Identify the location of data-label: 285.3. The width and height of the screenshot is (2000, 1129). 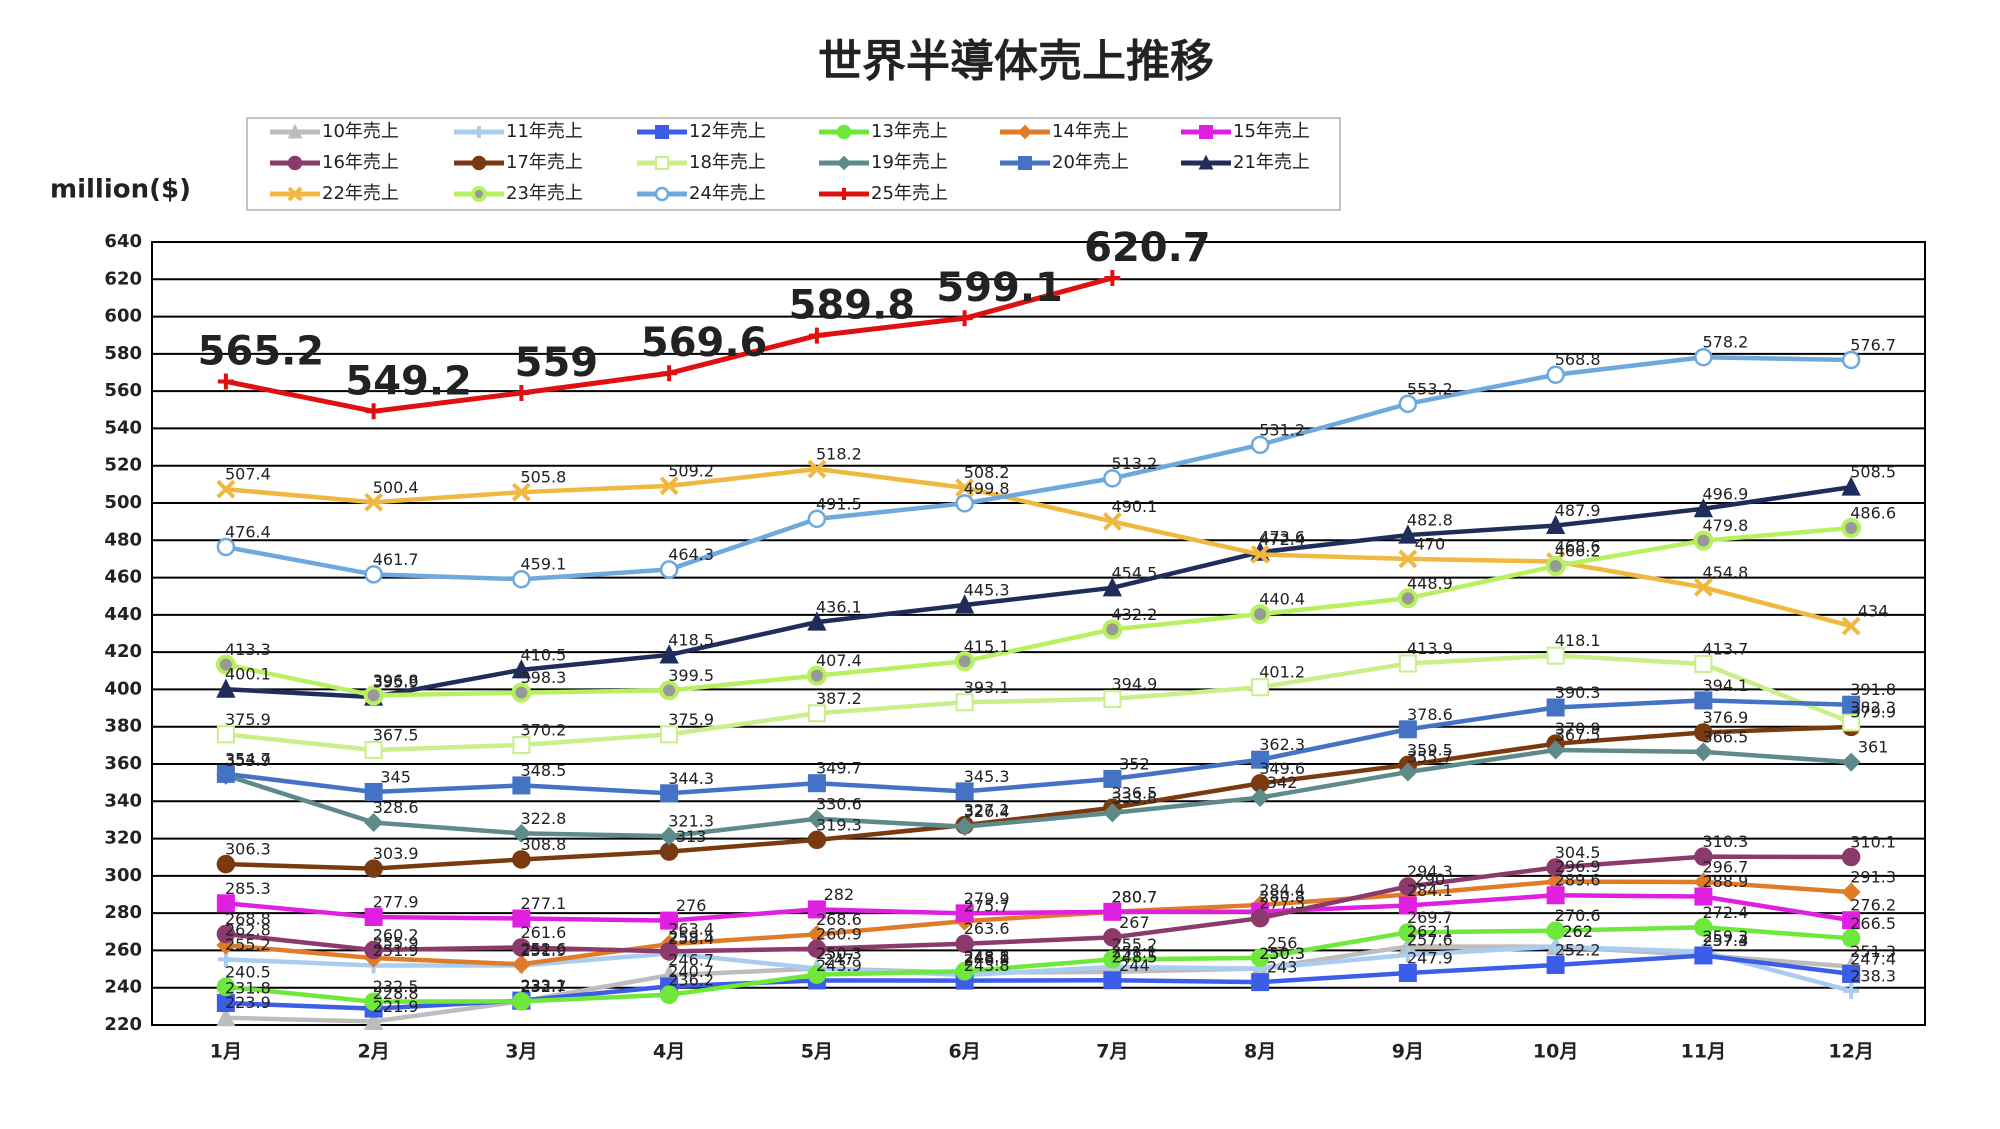
(248, 888).